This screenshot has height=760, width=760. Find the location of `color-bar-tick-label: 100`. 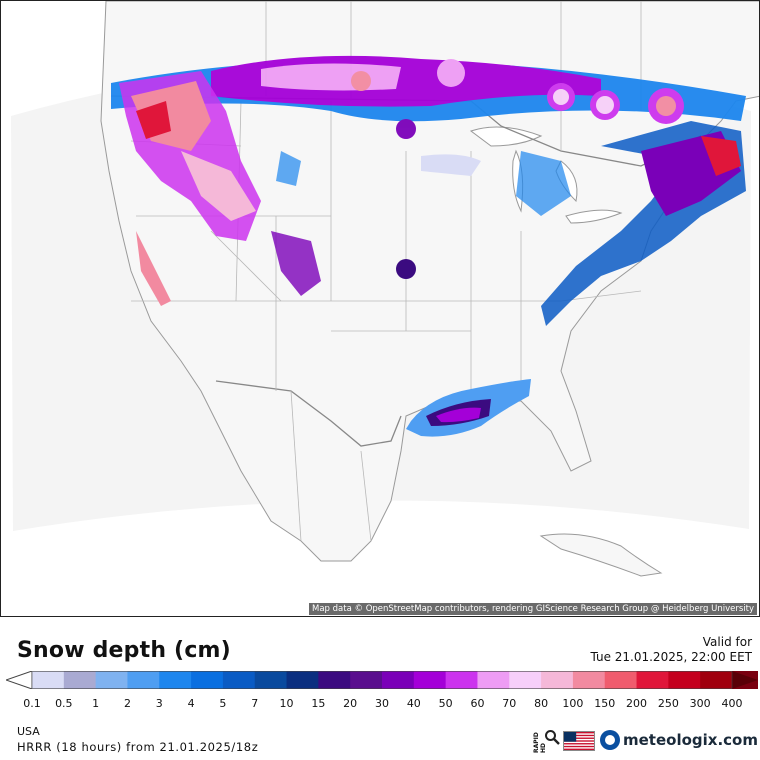

color-bar-tick-label: 100 is located at coordinates (573, 703).